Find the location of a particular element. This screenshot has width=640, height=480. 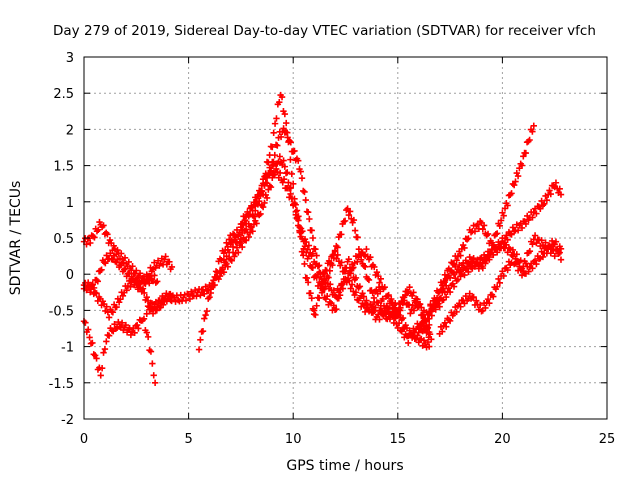

y-tick-label: -0.5 is located at coordinates (61, 311).